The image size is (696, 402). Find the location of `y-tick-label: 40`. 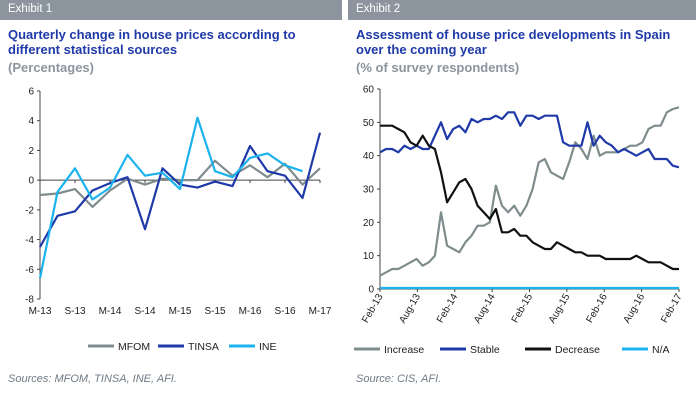

y-tick-label: 40 is located at coordinates (369, 156).